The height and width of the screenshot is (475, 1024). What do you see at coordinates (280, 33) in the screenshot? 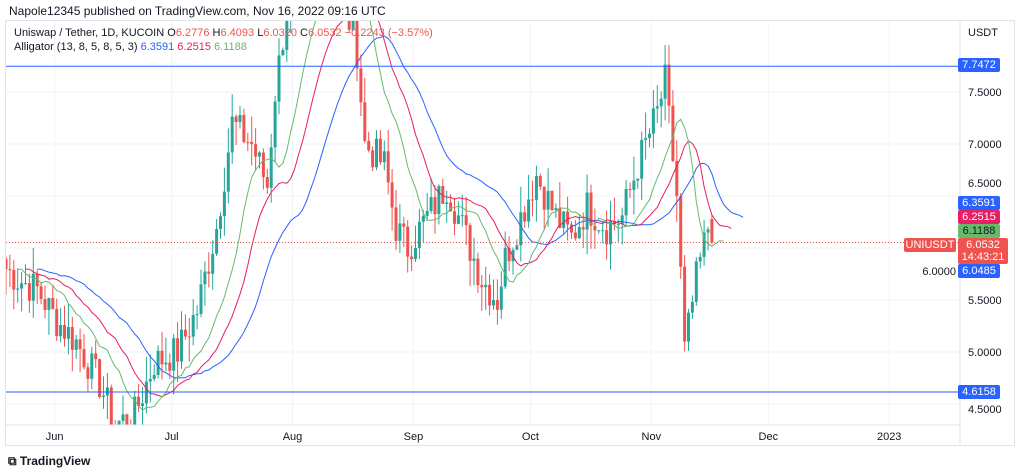
I see `low-value: 6.0320` at bounding box center [280, 33].